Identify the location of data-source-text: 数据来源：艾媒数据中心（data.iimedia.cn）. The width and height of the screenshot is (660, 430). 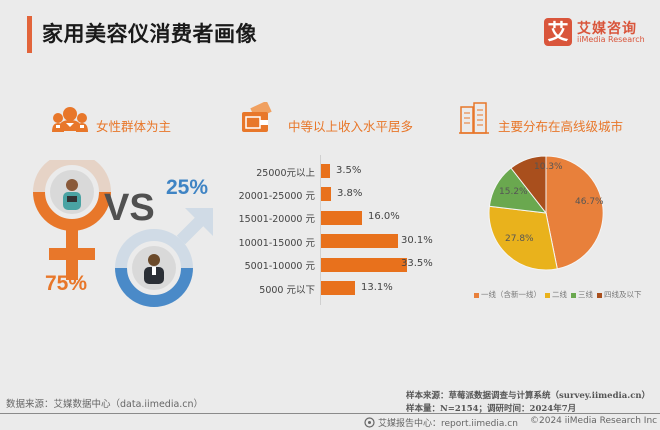
(105, 404).